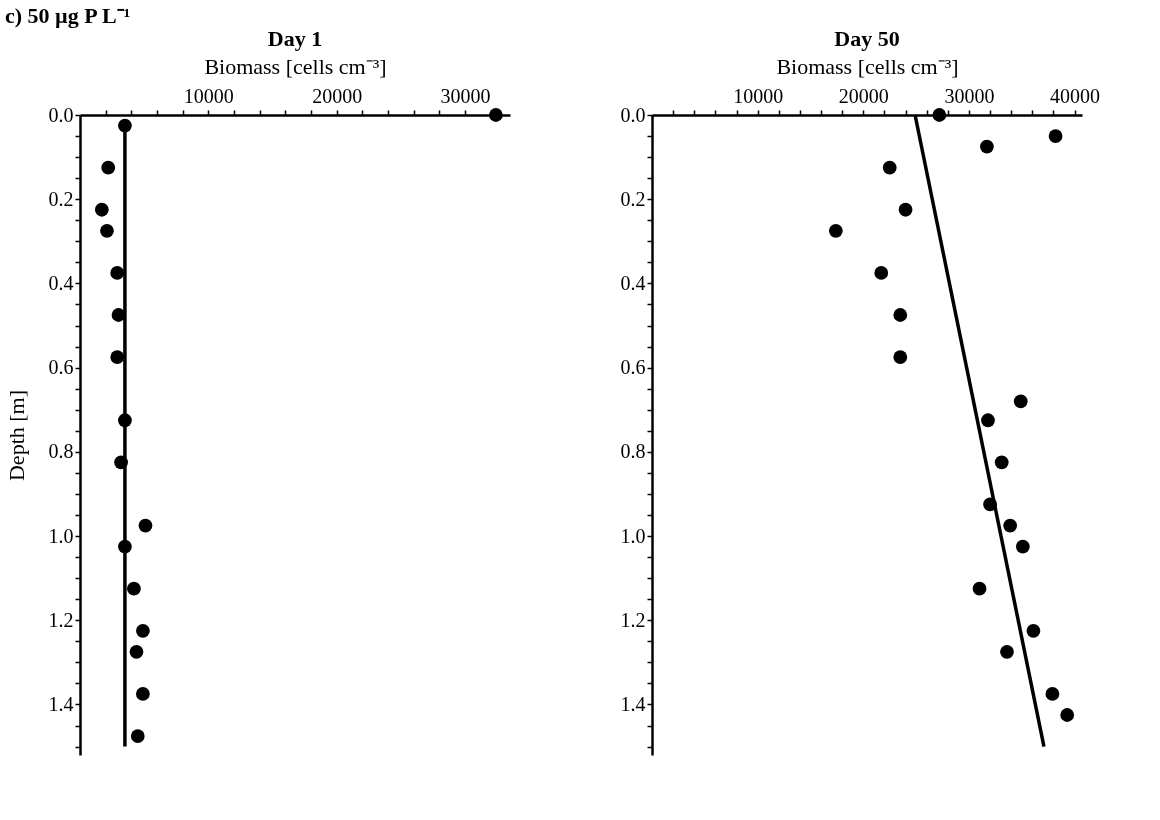 The image size is (1160, 820). I want to click on chart-title: Day 50, so click(867, 38).